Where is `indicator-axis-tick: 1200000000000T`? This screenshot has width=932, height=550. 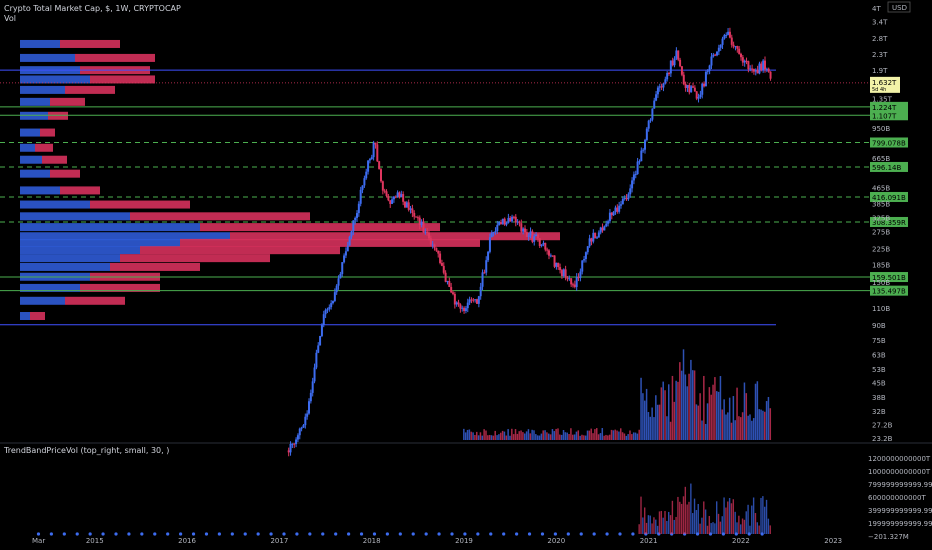
indicator-axis-tick: 1200000000000T is located at coordinates (899, 459).